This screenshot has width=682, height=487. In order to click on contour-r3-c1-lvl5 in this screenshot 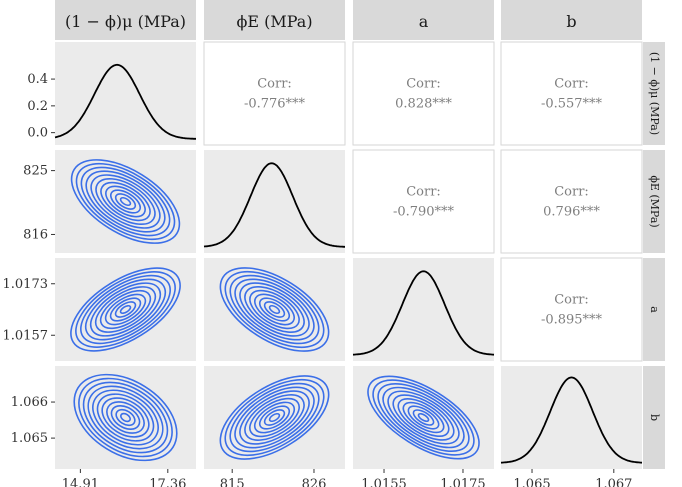, I will do `click(274, 417)`.